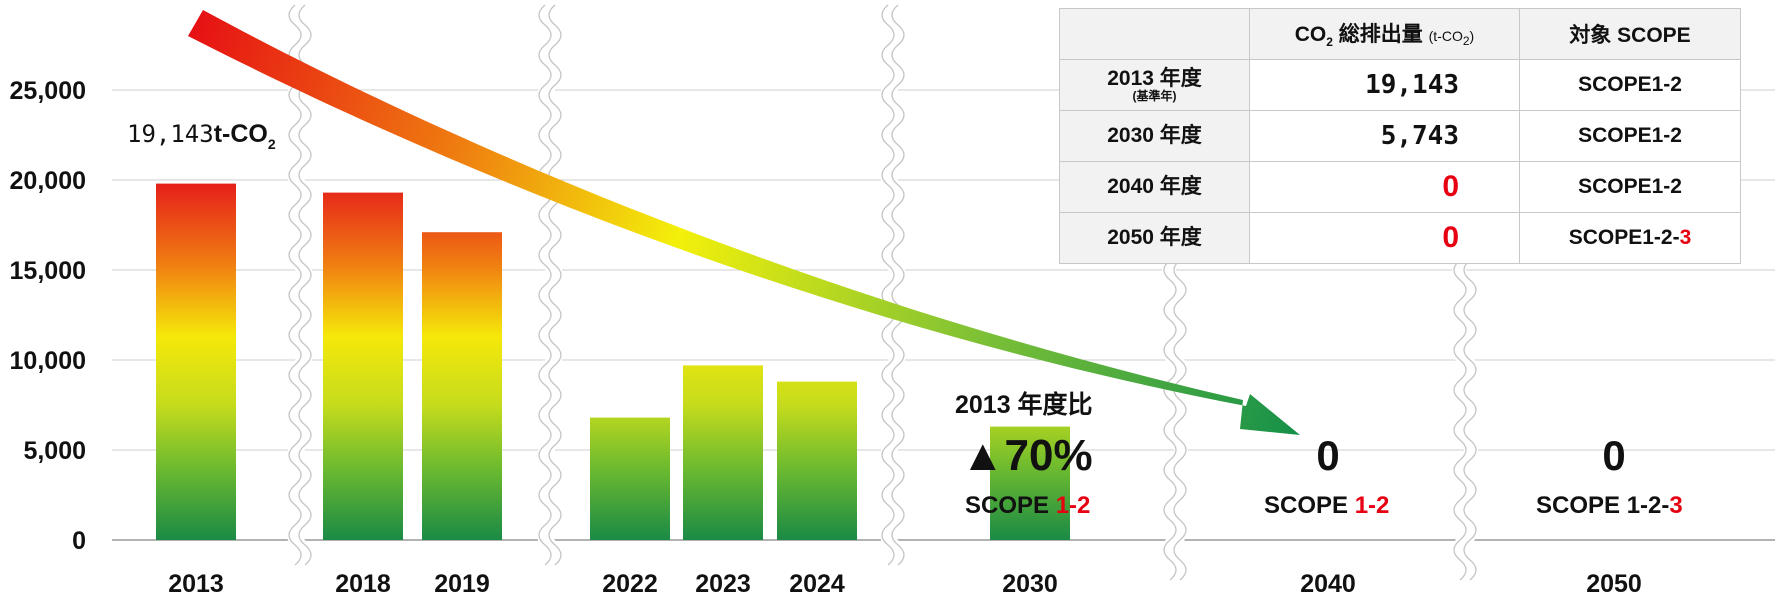  What do you see at coordinates (1030, 582) in the screenshot?
I see `x-label-2030: 2030` at bounding box center [1030, 582].